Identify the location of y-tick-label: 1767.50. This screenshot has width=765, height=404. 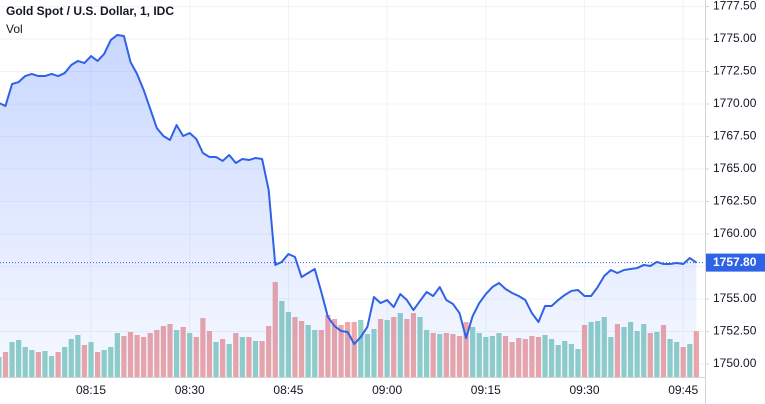
(735, 136).